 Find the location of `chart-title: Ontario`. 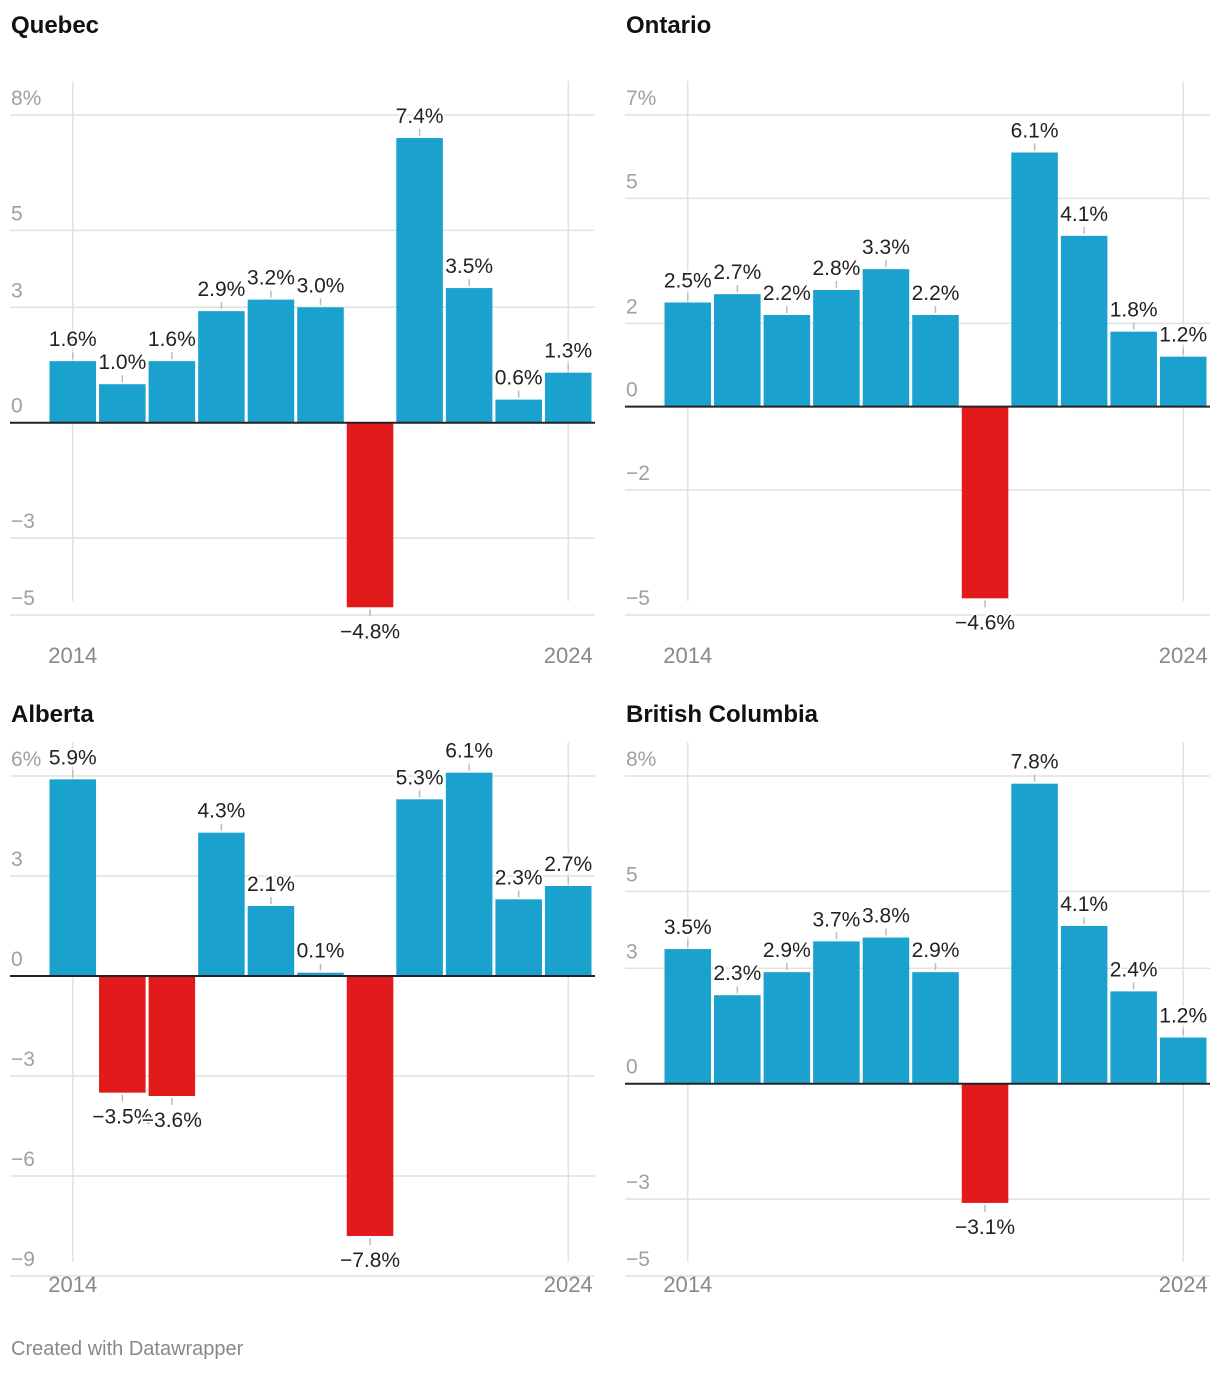

chart-title: Ontario is located at coordinates (668, 25).